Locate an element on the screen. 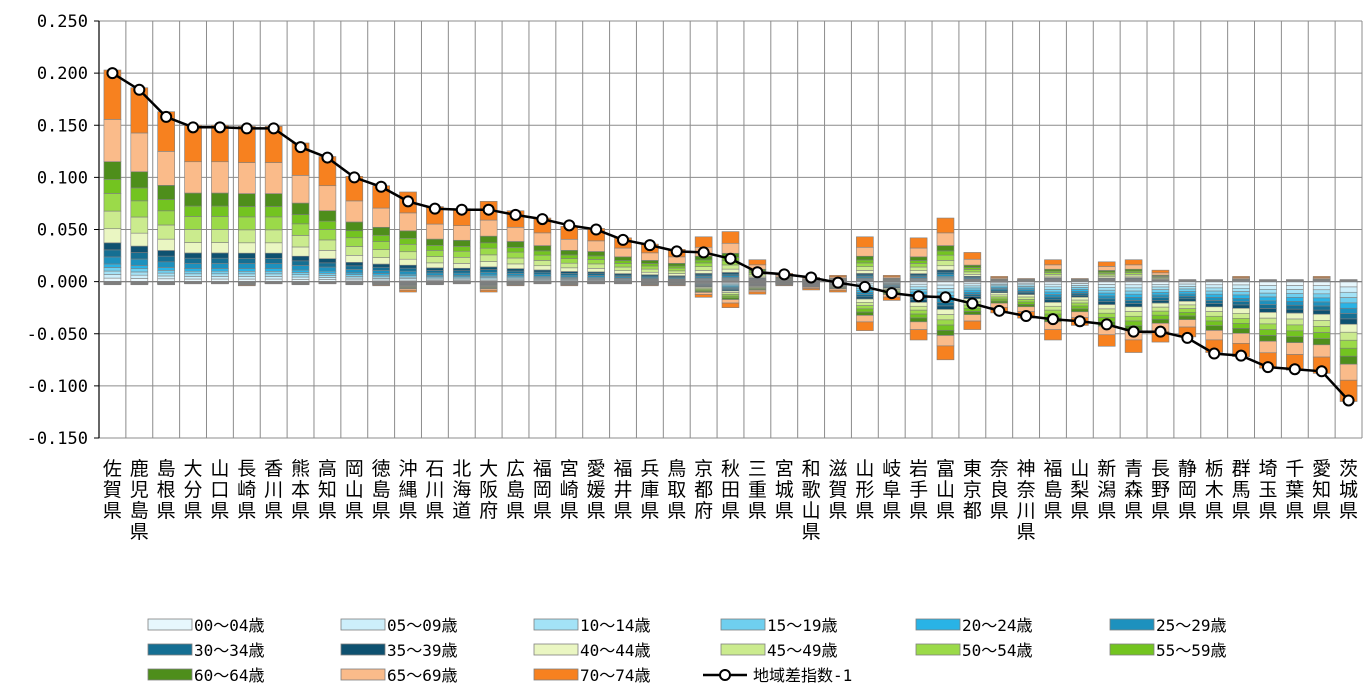  category-label: 島根県 is located at coordinates (166, 490).